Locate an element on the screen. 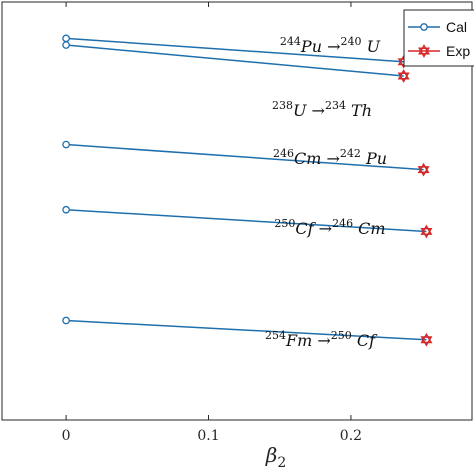 The image size is (474, 474). parent-element: Cf is located at coordinates (305, 228).